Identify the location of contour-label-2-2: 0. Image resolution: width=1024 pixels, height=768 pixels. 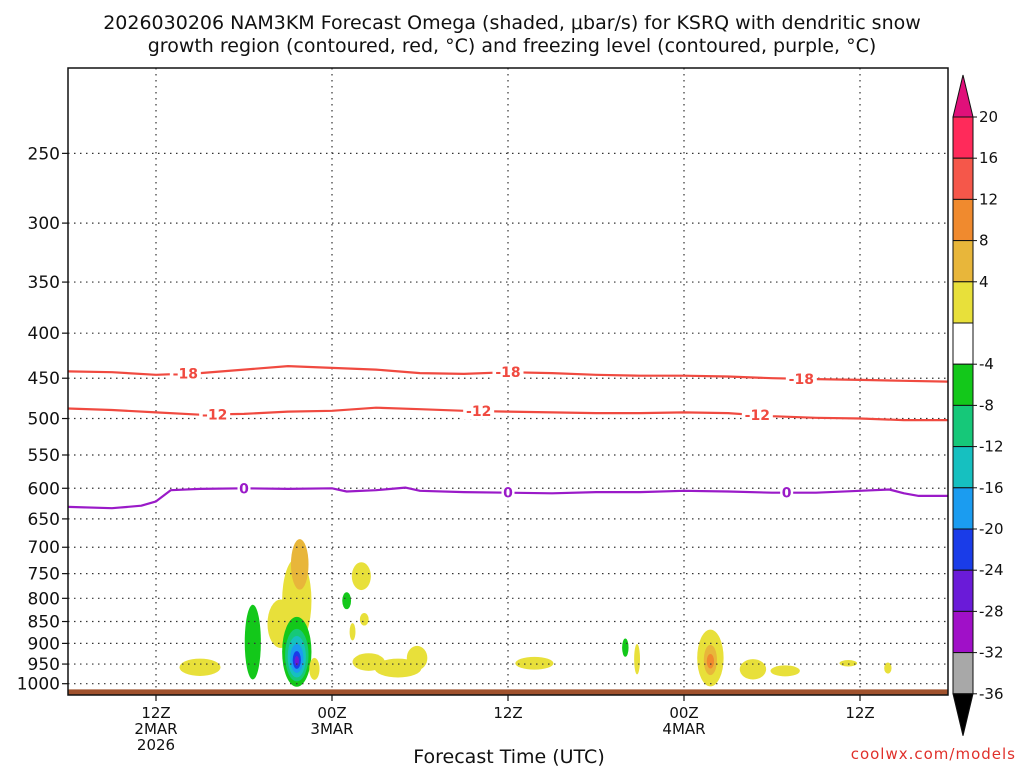
(787, 494).